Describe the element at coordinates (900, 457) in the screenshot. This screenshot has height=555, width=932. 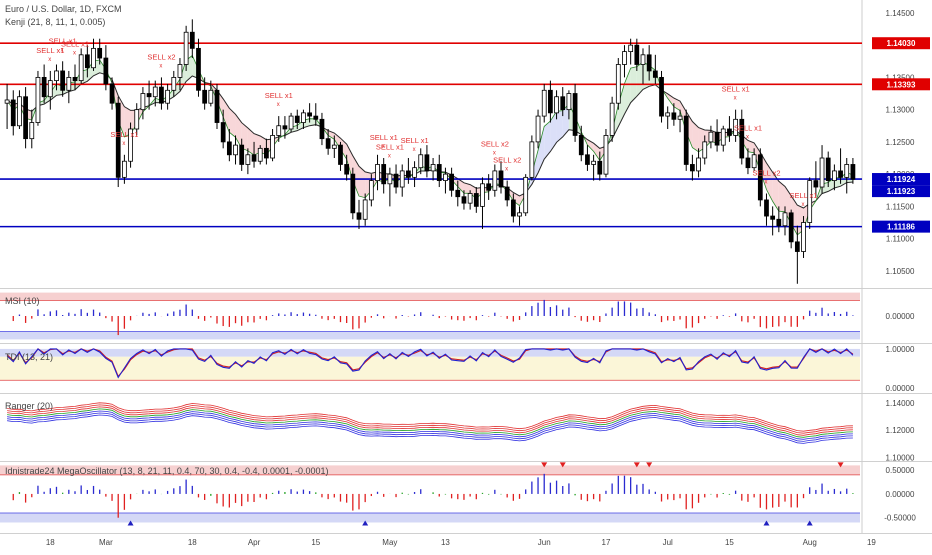
I see `ranger-tick-label: 1.10000` at that location.